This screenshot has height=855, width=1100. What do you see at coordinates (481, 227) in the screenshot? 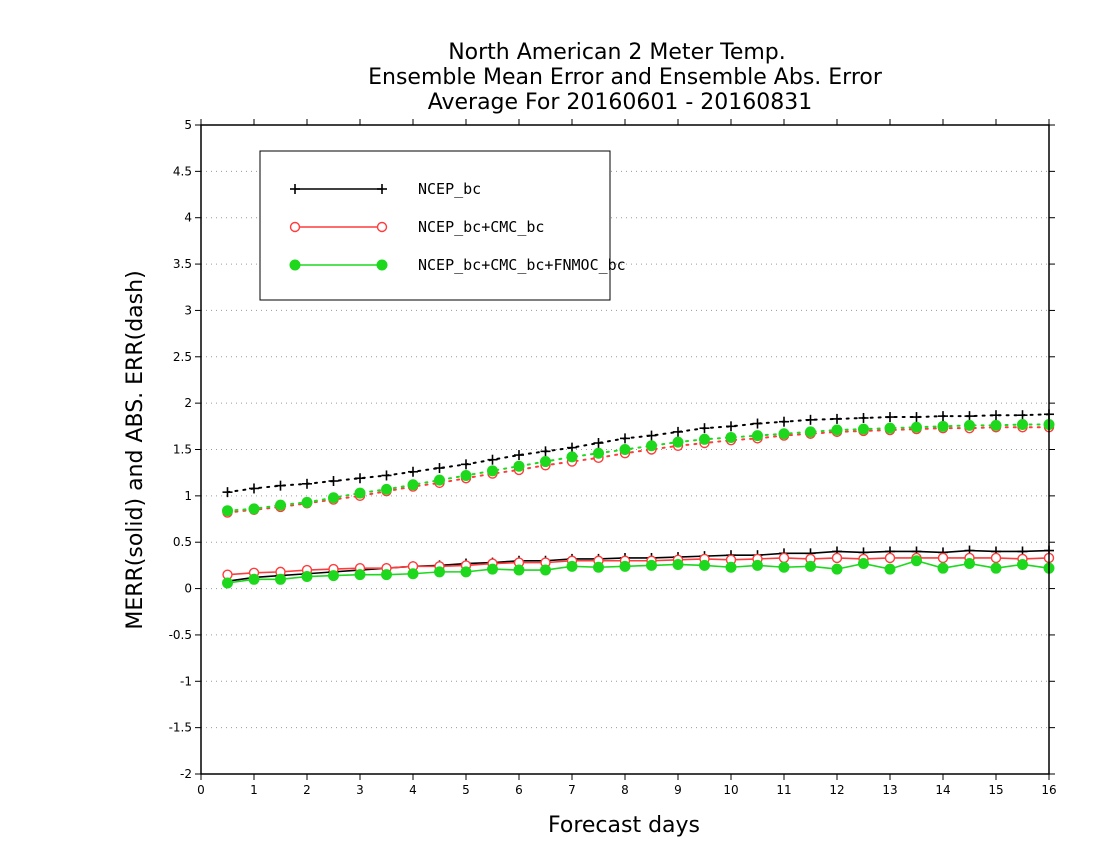
I see `legend-label: NCEP_bc+CMC_bc` at bounding box center [481, 227].